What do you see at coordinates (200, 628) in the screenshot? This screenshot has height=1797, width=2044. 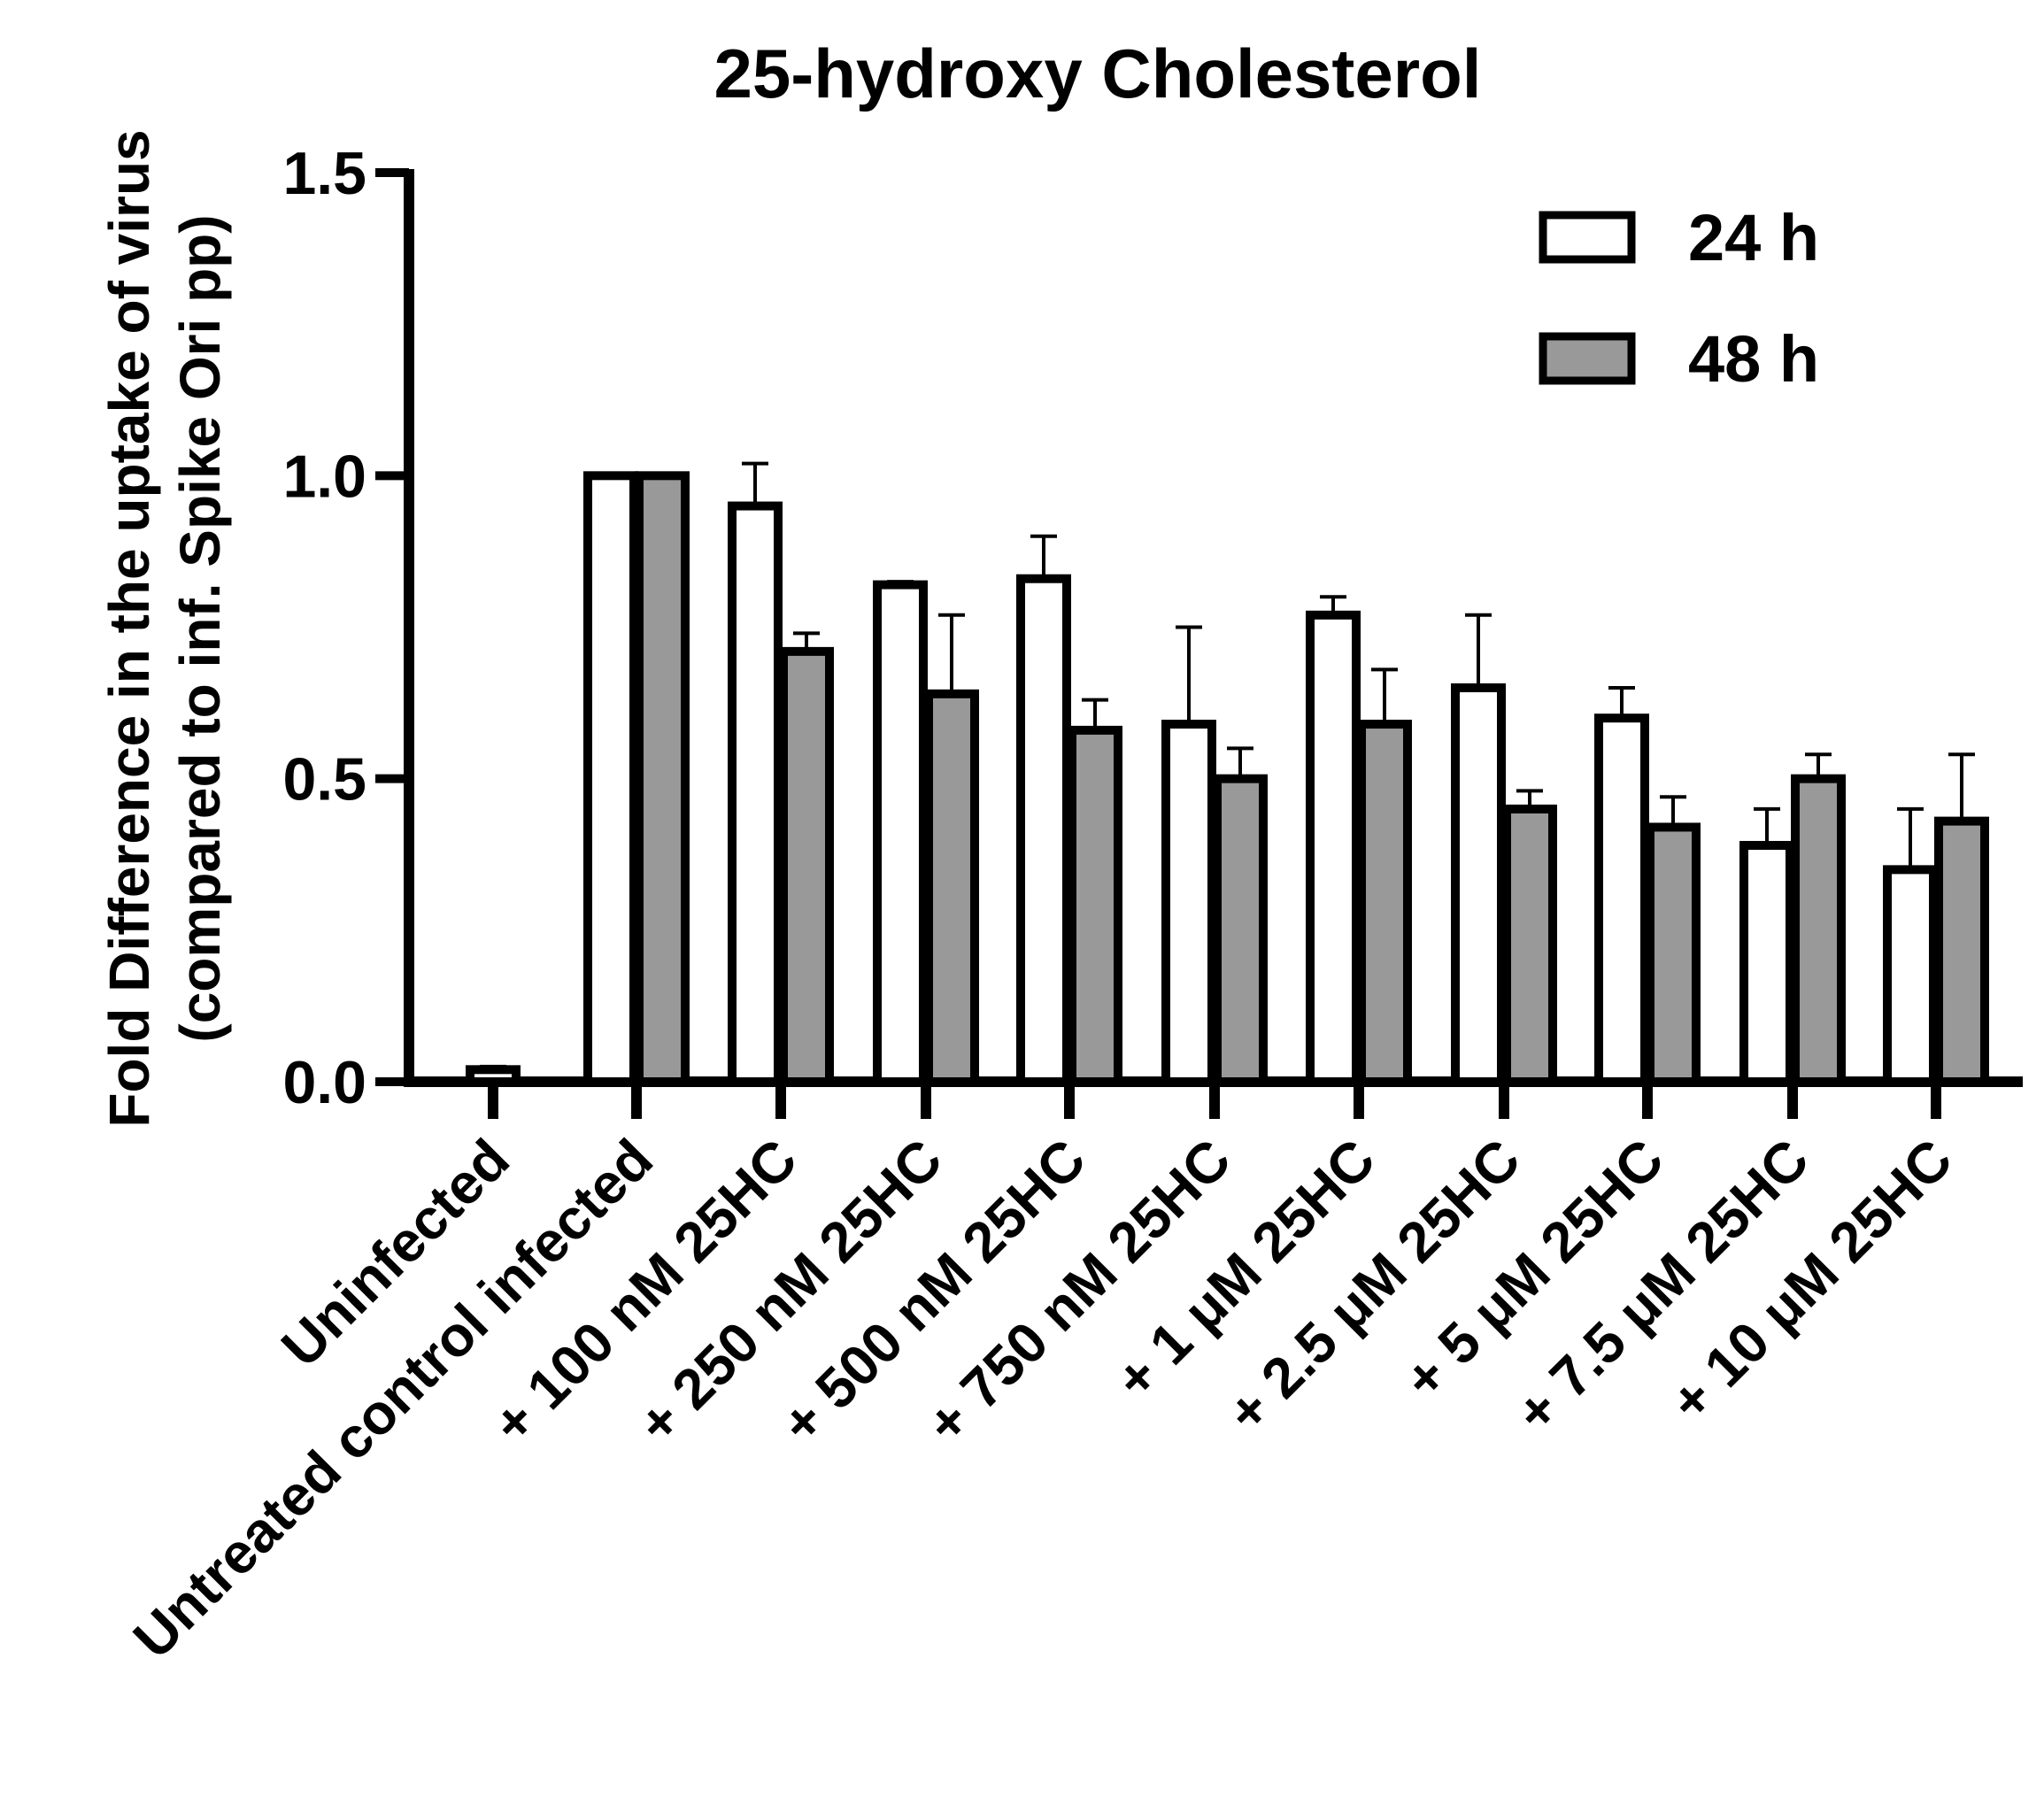 I see `y-axis-title-line-2: (compared to inf. Spike Ori pp)` at bounding box center [200, 628].